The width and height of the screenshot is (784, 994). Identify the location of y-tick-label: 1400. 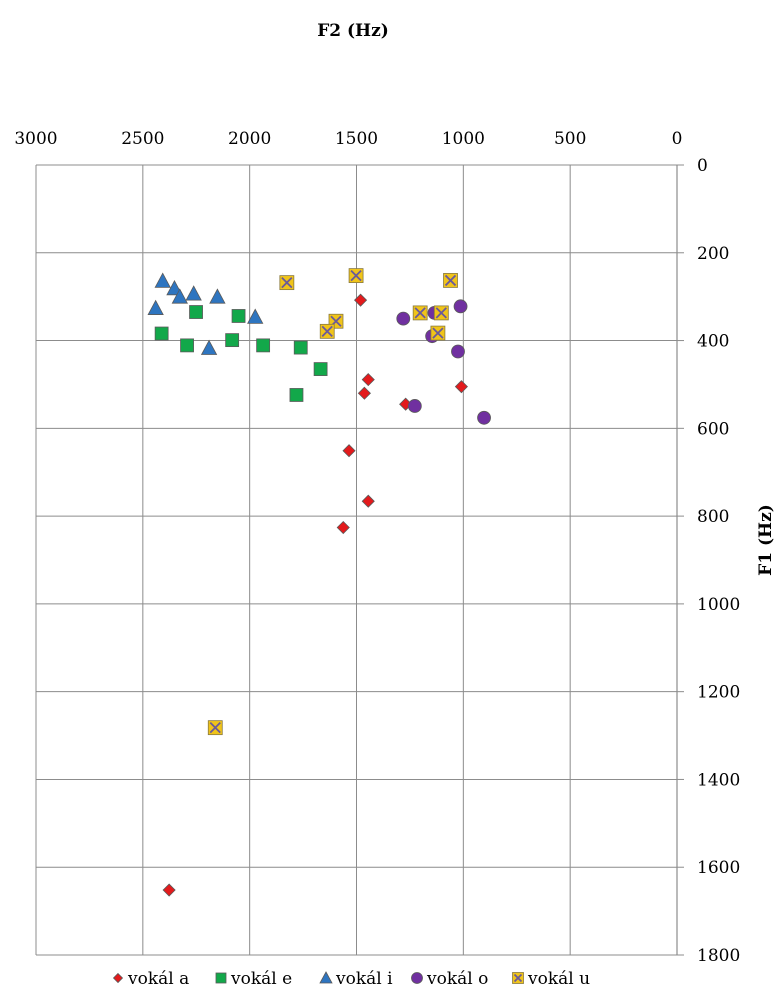
(718, 780).